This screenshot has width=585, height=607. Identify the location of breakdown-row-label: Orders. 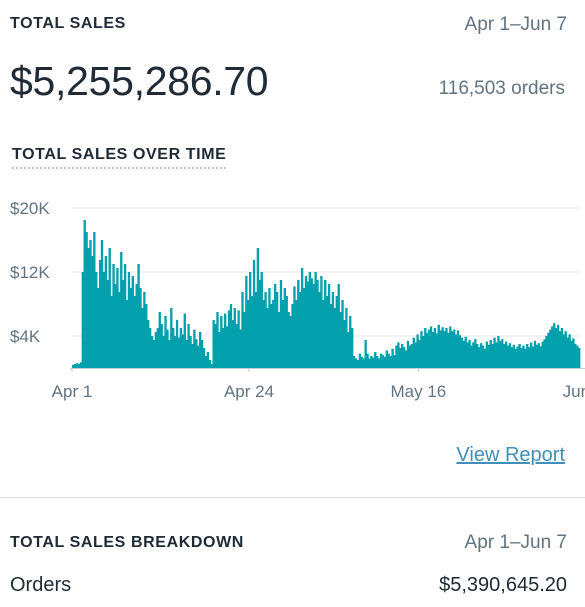
(41, 585).